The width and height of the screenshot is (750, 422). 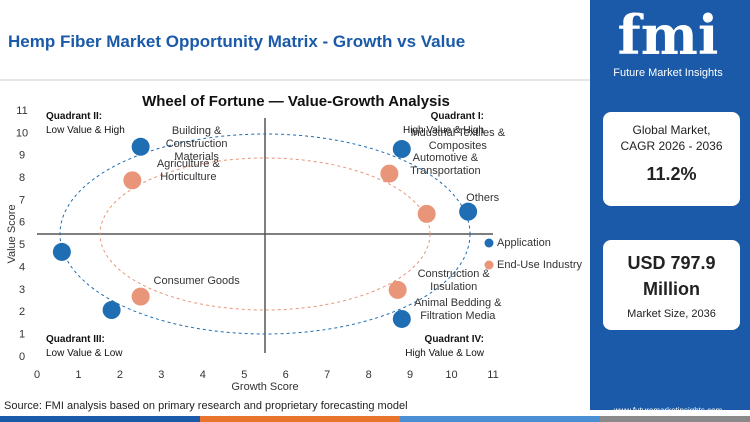 What do you see at coordinates (74, 116) in the screenshot?
I see `quadrant-name: Quadrant II:` at bounding box center [74, 116].